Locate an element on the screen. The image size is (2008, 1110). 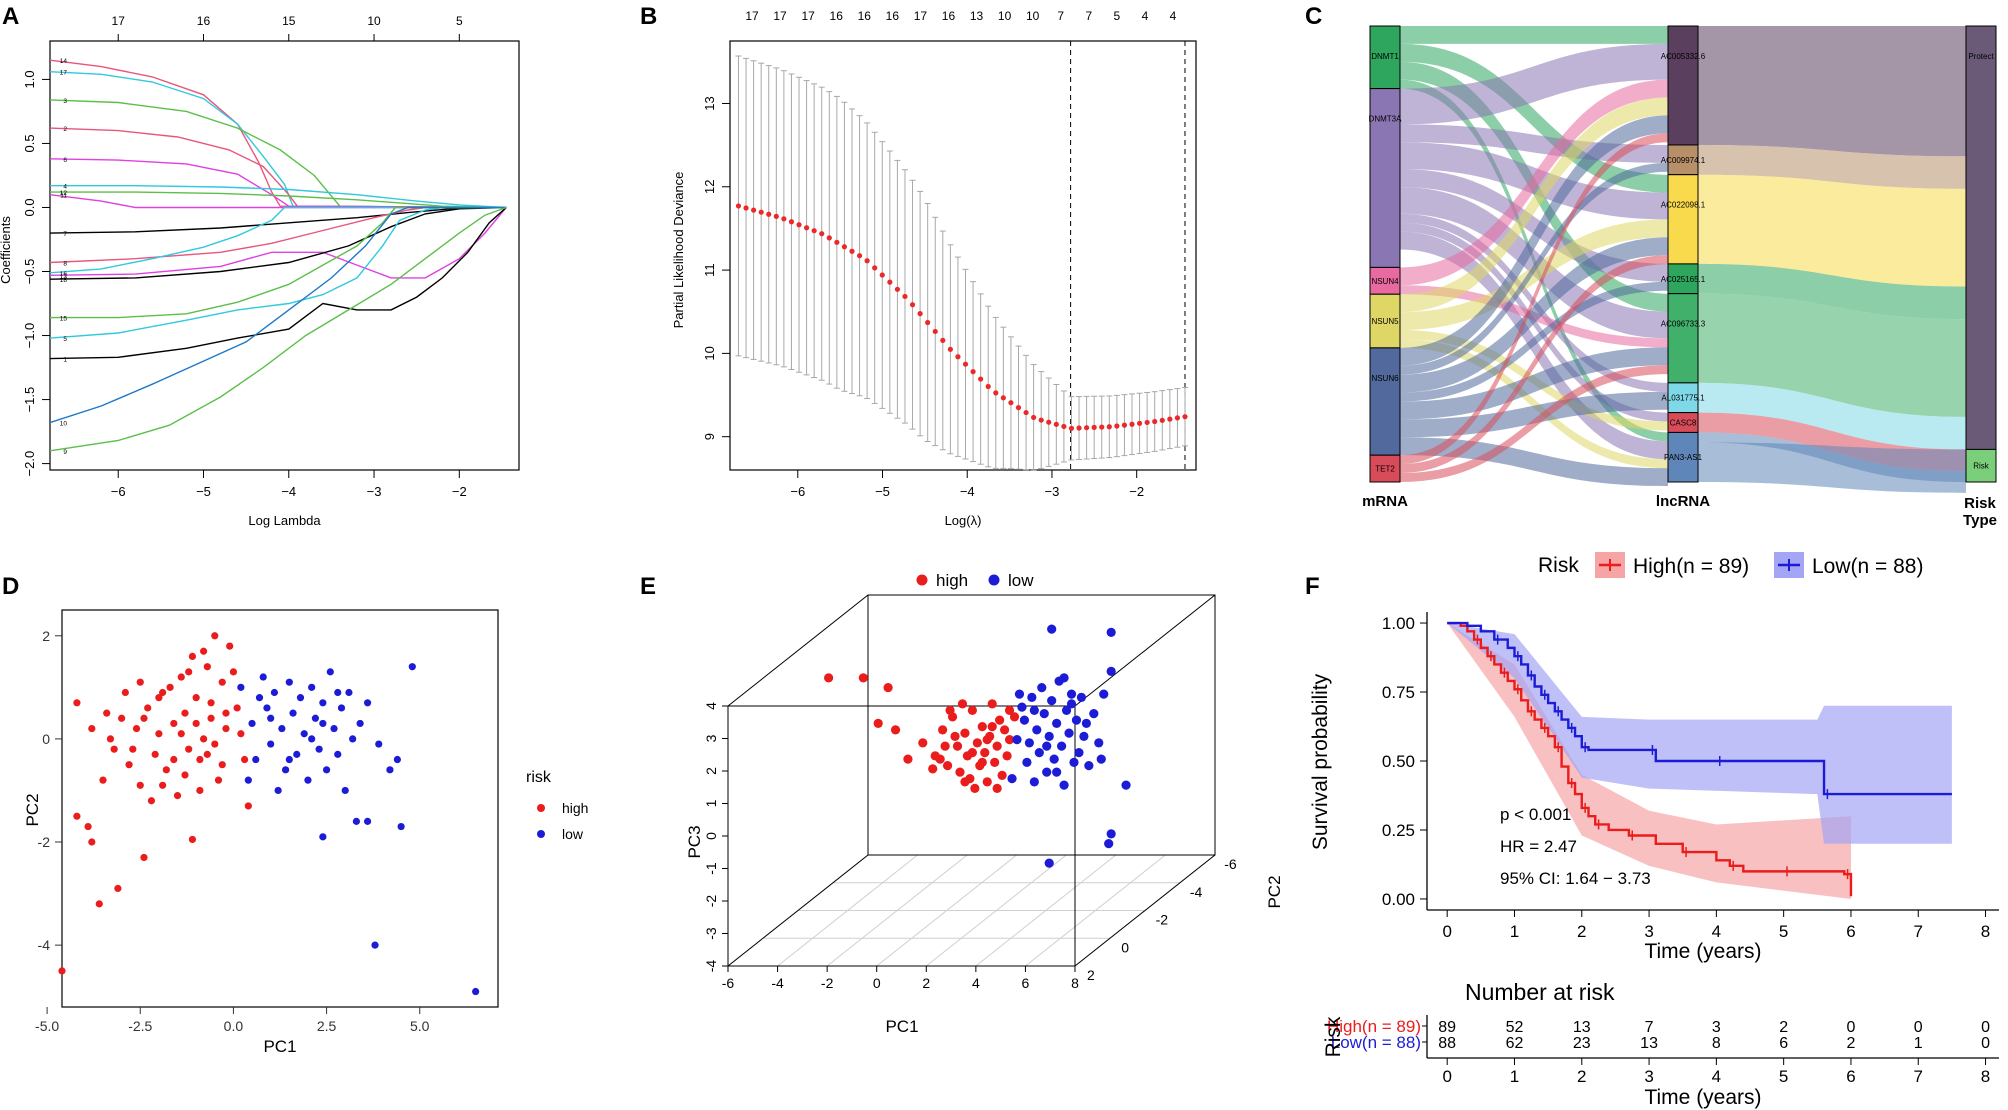
legend-title: Risk is located at coordinates (1558, 565).